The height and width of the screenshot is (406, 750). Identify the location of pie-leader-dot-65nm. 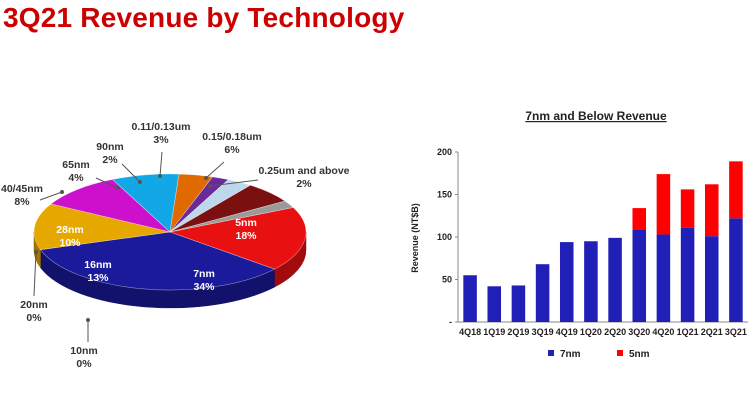
(118, 188).